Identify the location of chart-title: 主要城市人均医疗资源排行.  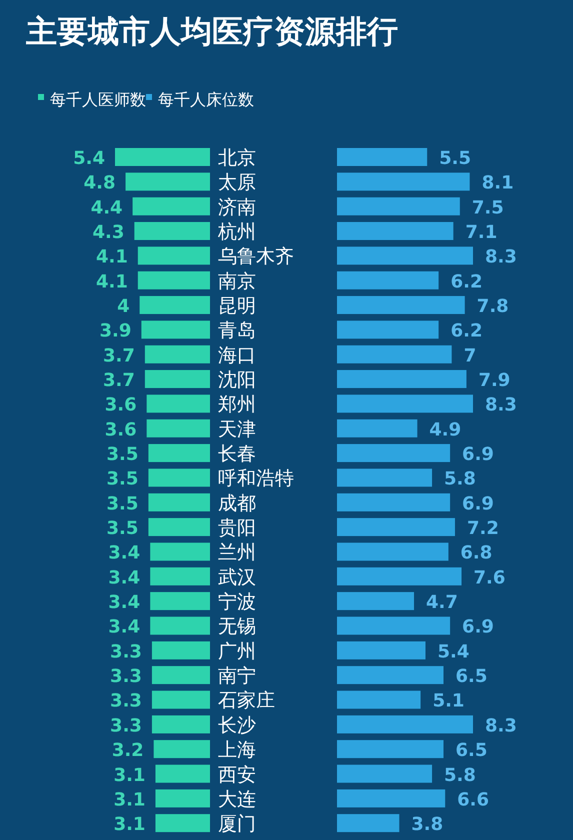
(211, 32).